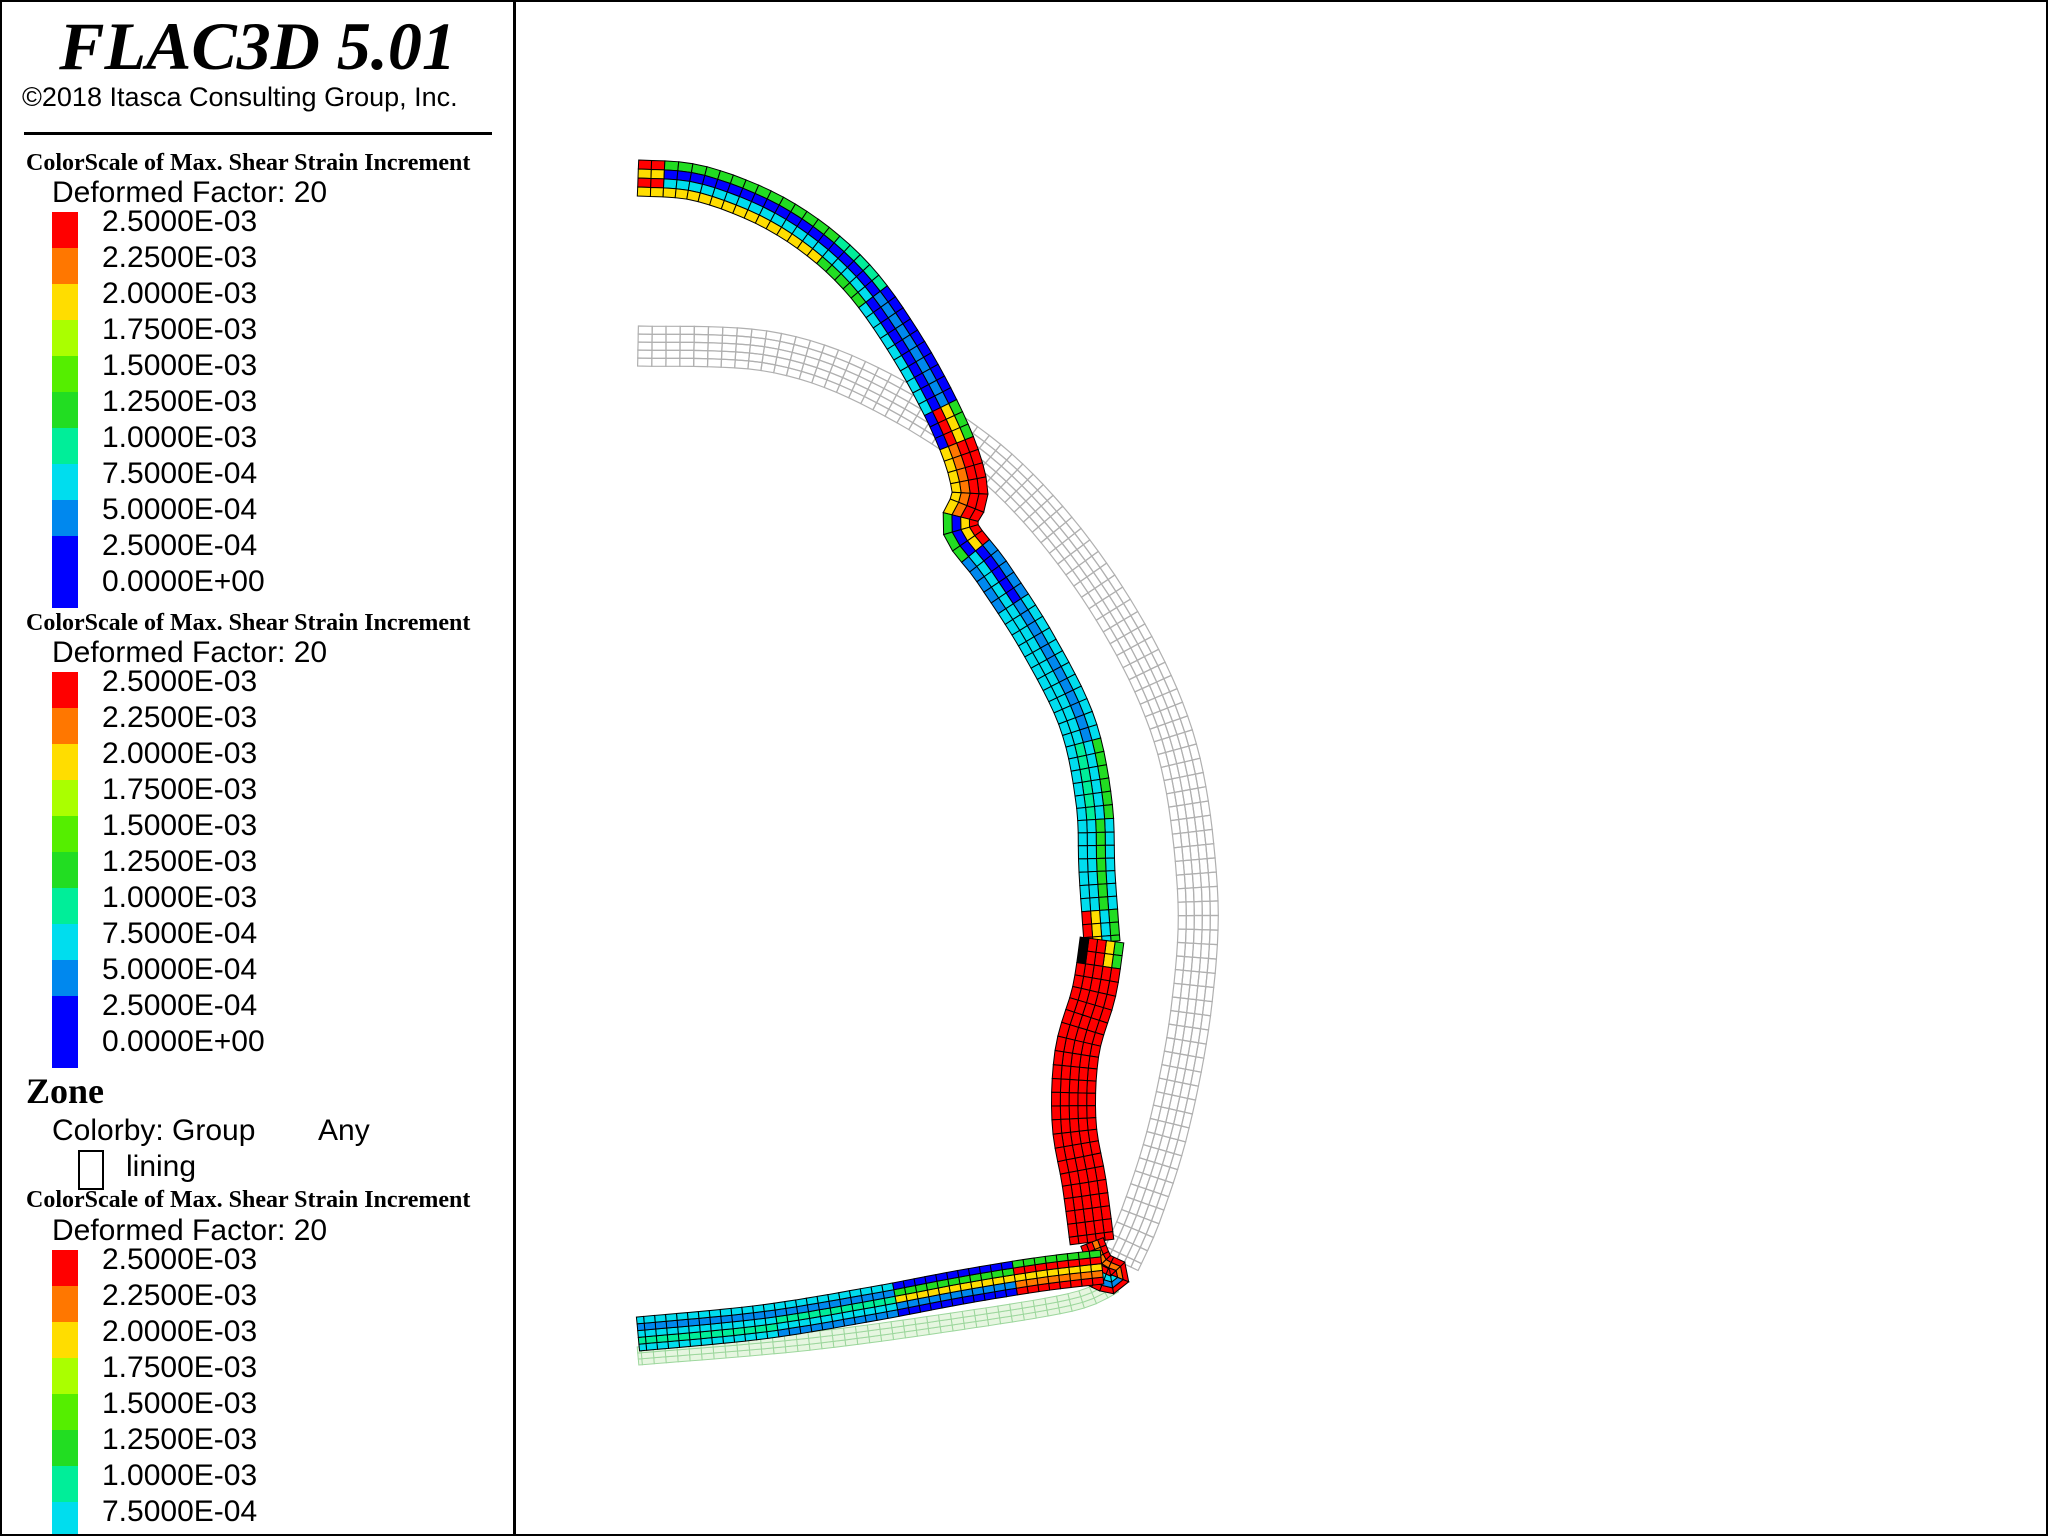 This screenshot has height=1536, width=2048. I want to click on colorscale-label: 2.2500E-03, so click(180, 257).